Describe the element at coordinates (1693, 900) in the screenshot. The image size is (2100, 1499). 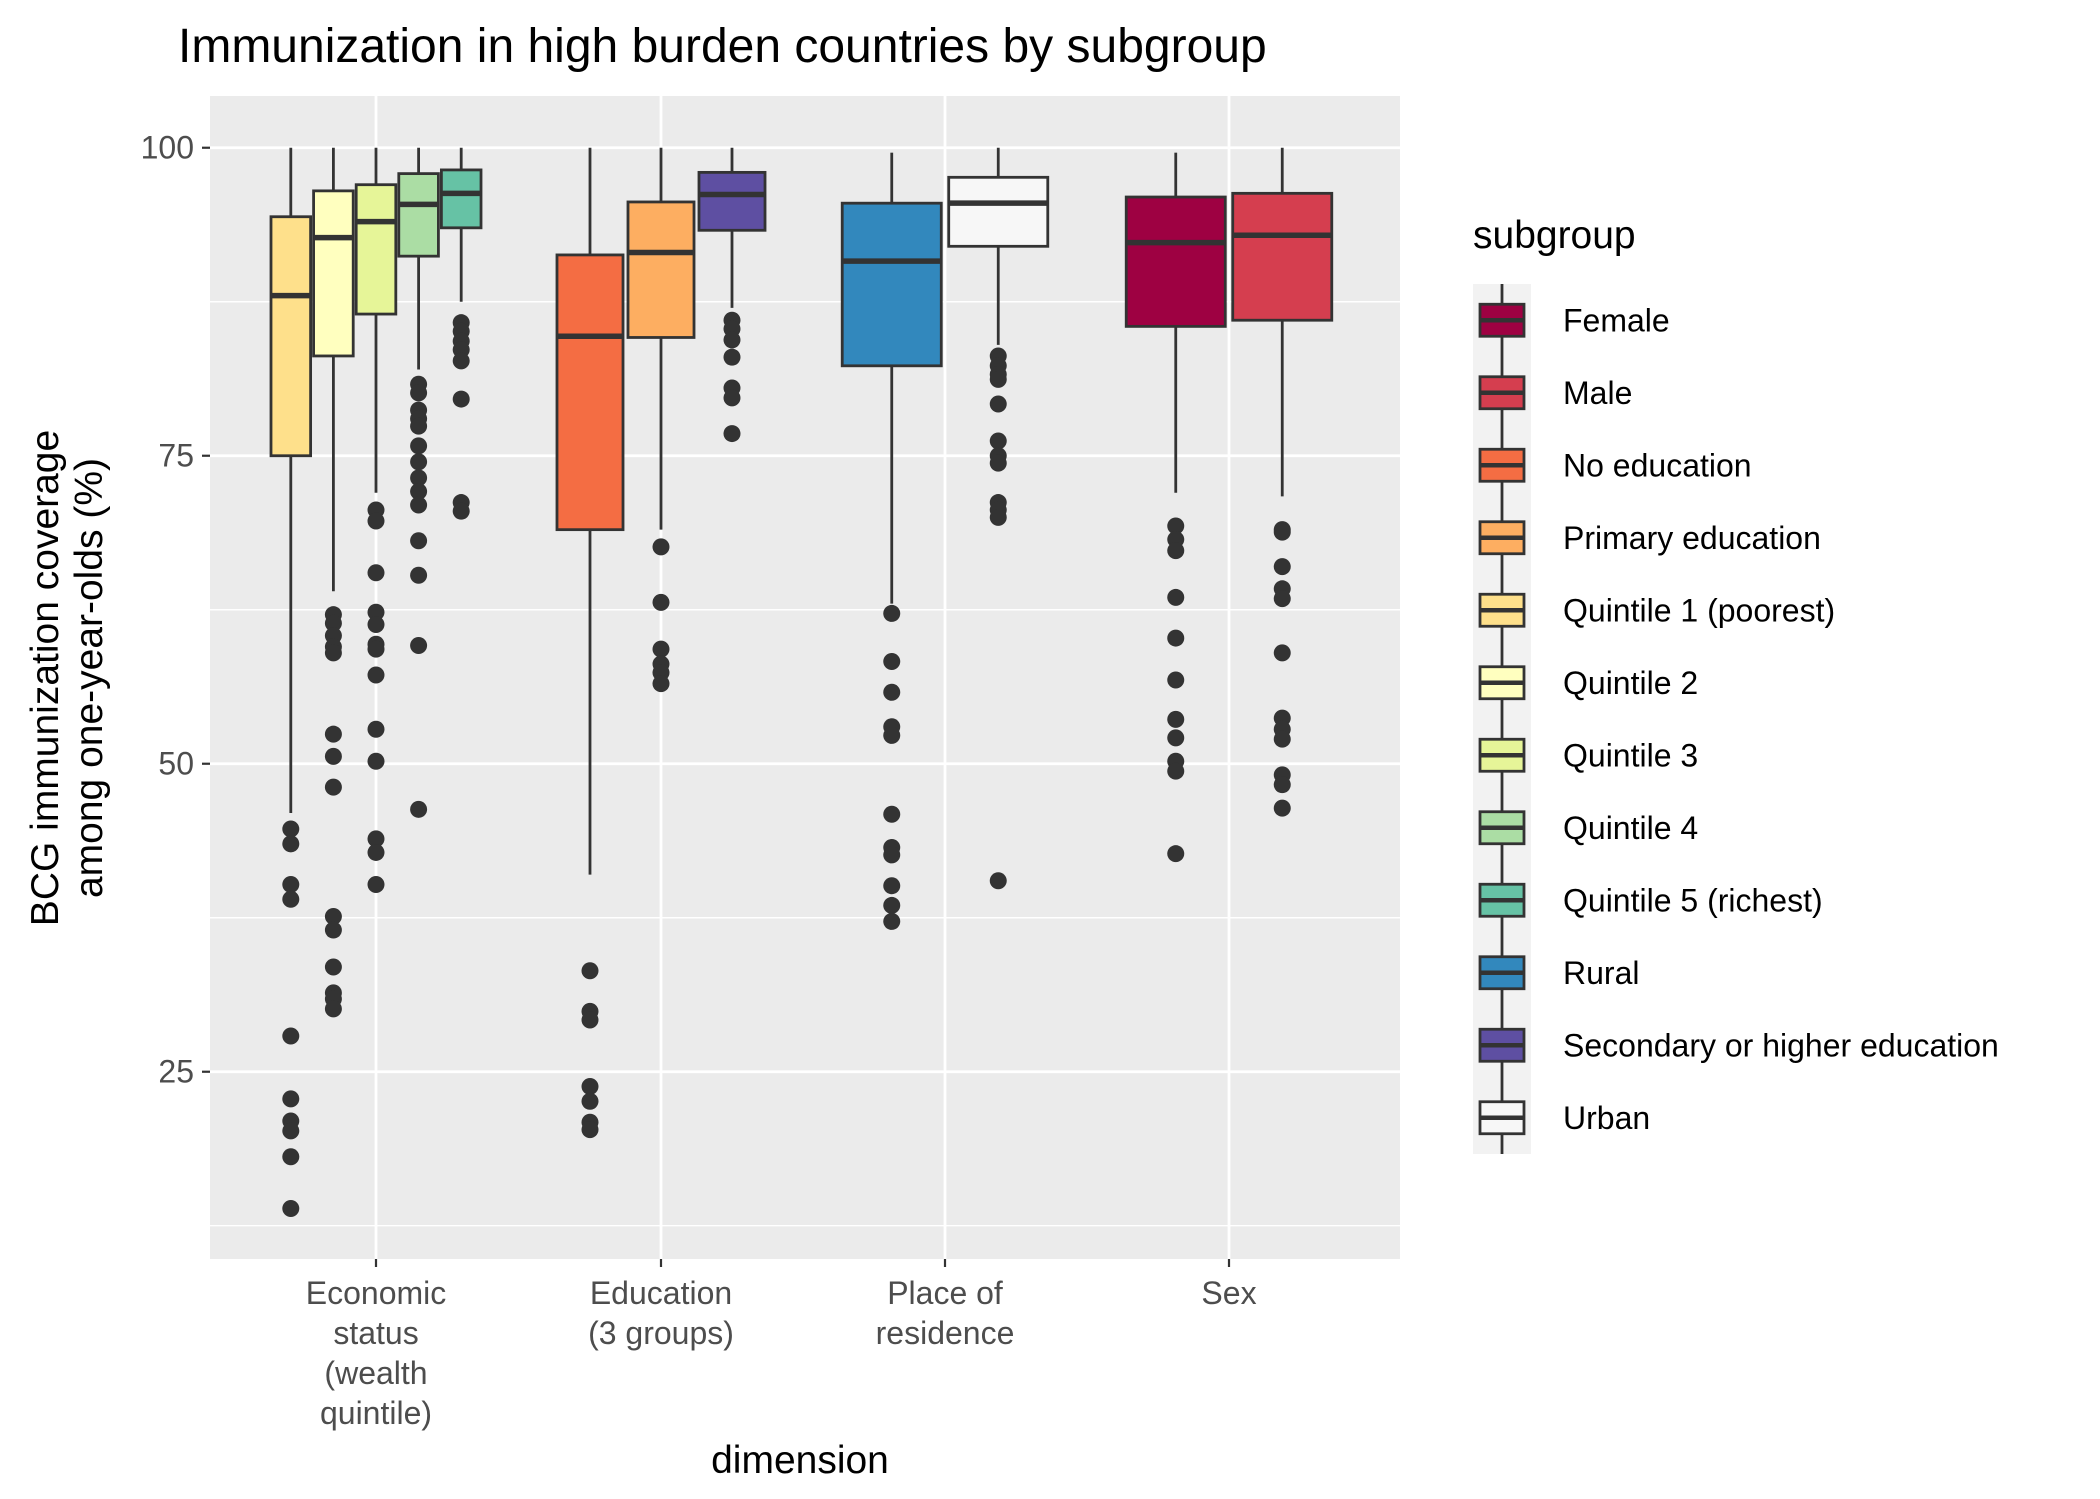
I see `legend-label-quintile-5-richest: Quintile 5 (richest)` at that location.